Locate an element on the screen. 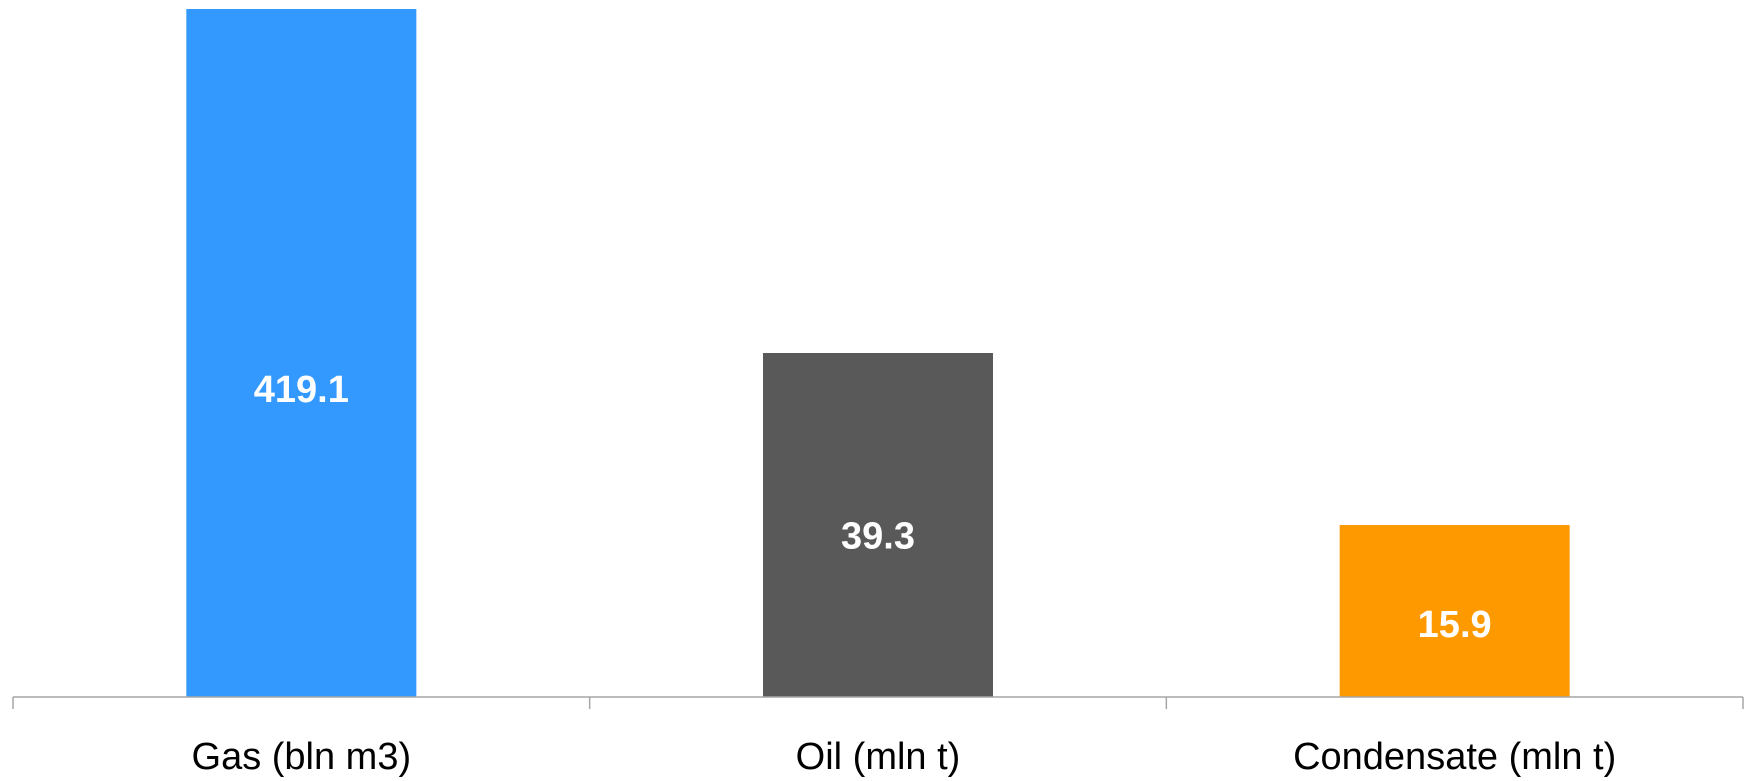 Image resolution: width=1748 pixels, height=781 pixels. category-label-2: Condensate (mln t) is located at coordinates (1454, 757).